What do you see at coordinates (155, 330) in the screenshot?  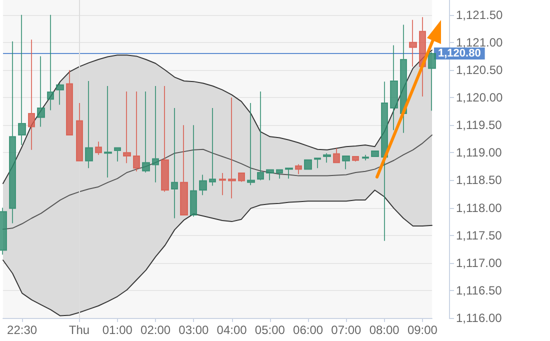 I see `x-tick-label: 02:00` at bounding box center [155, 330].